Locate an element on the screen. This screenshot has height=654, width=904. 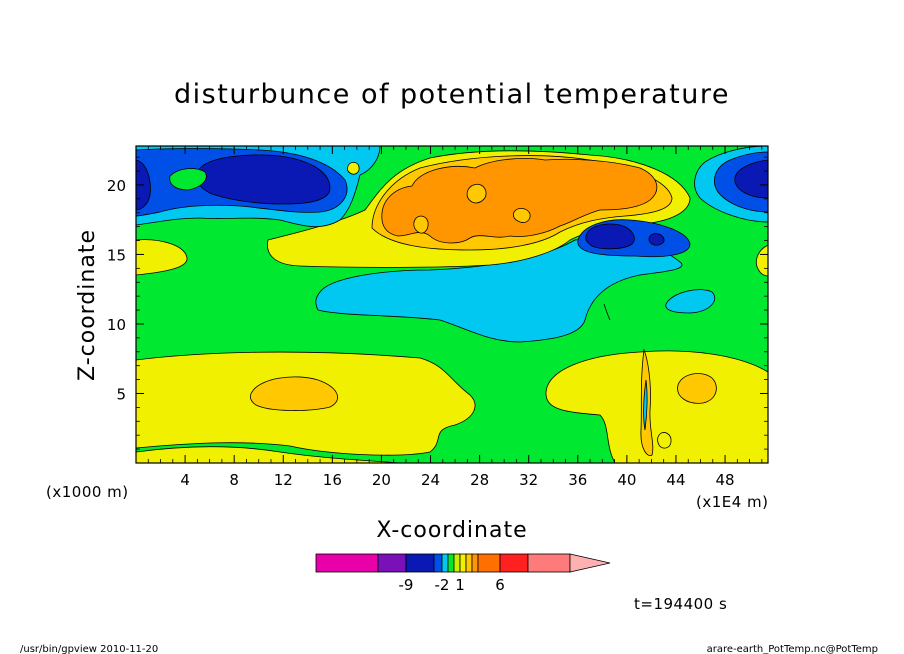
y-tick-label: 15 is located at coordinates (116, 255).